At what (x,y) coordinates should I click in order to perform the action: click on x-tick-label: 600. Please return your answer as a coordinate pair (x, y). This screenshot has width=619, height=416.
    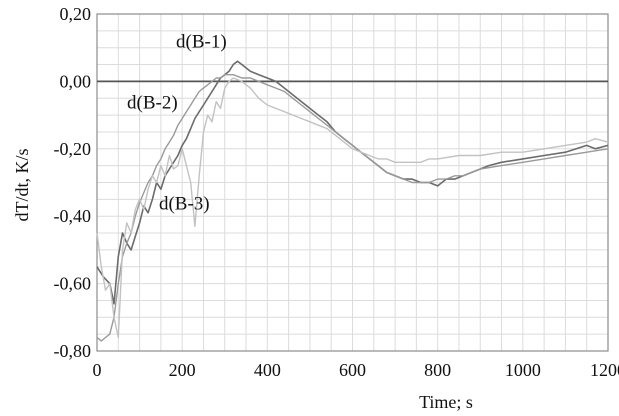
    Looking at the image, I should click on (352, 370).